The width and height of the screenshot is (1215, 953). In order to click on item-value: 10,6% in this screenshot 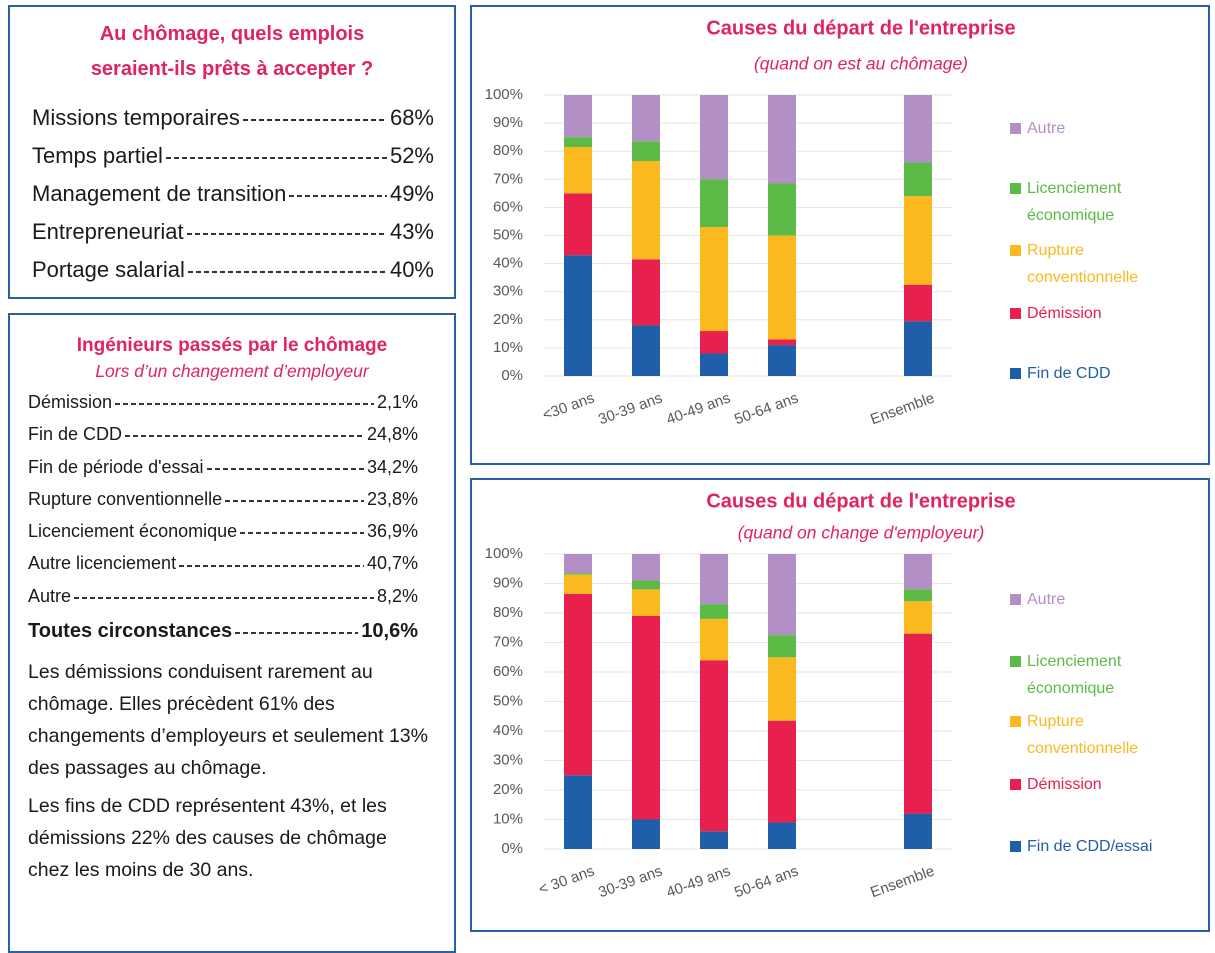, I will do `click(389, 631)`.